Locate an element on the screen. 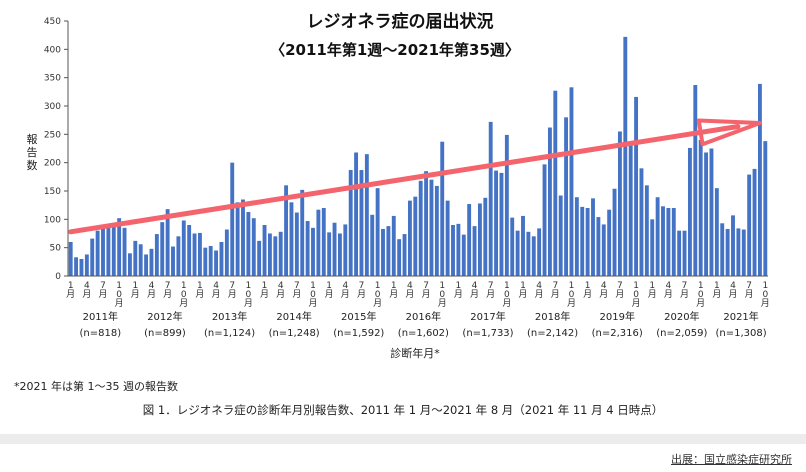 Image resolution: width=806 pixels, height=472 pixels. chart-subtitle: 〈2011年第1週〜2021年第35週〉 is located at coordinates (395, 50).